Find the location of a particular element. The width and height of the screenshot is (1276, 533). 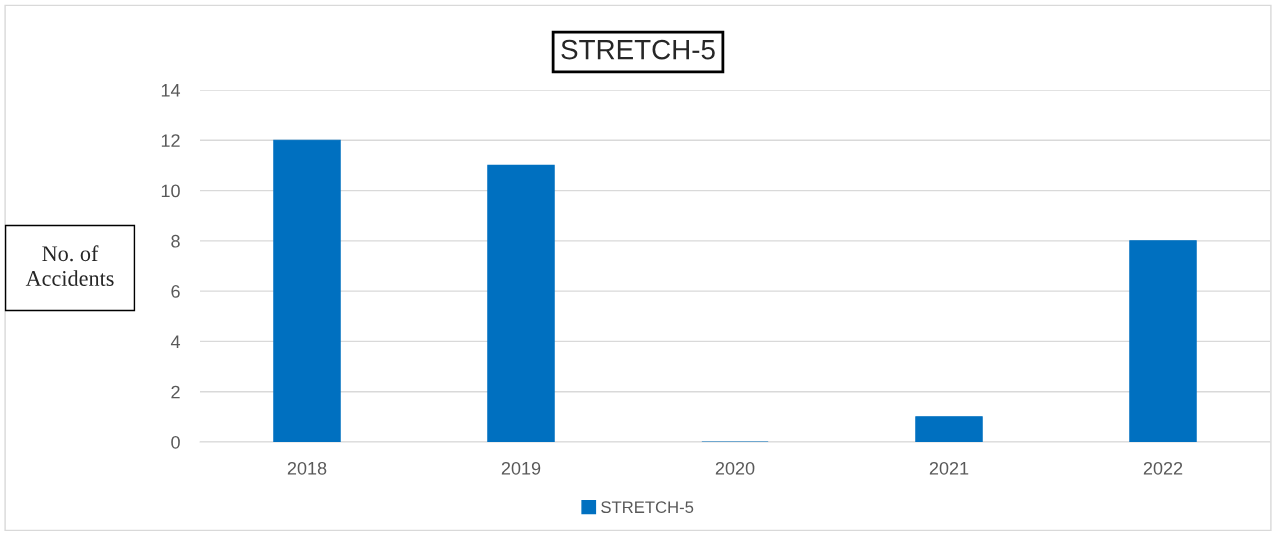

x-tick-label: 2022 is located at coordinates (1163, 468).